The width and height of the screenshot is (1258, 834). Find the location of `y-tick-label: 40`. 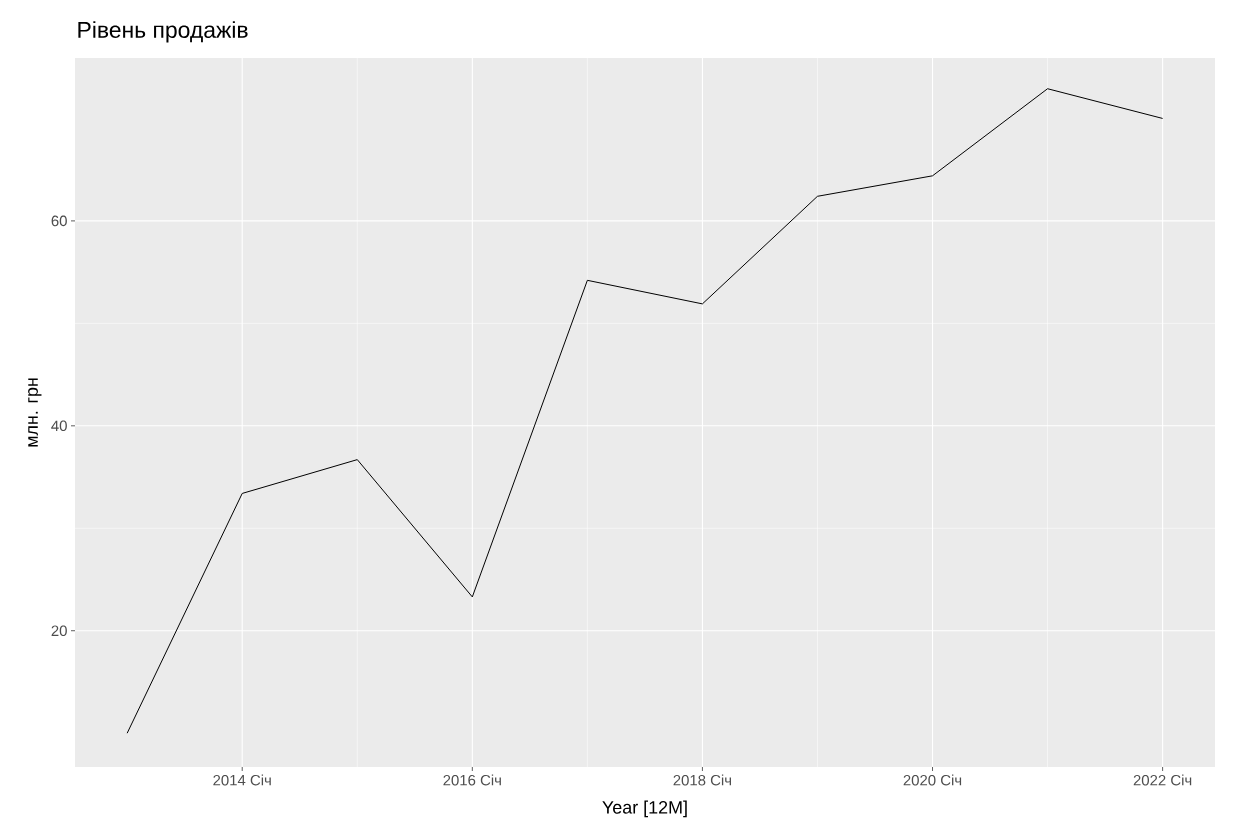

y-tick-label: 40 is located at coordinates (59, 426).